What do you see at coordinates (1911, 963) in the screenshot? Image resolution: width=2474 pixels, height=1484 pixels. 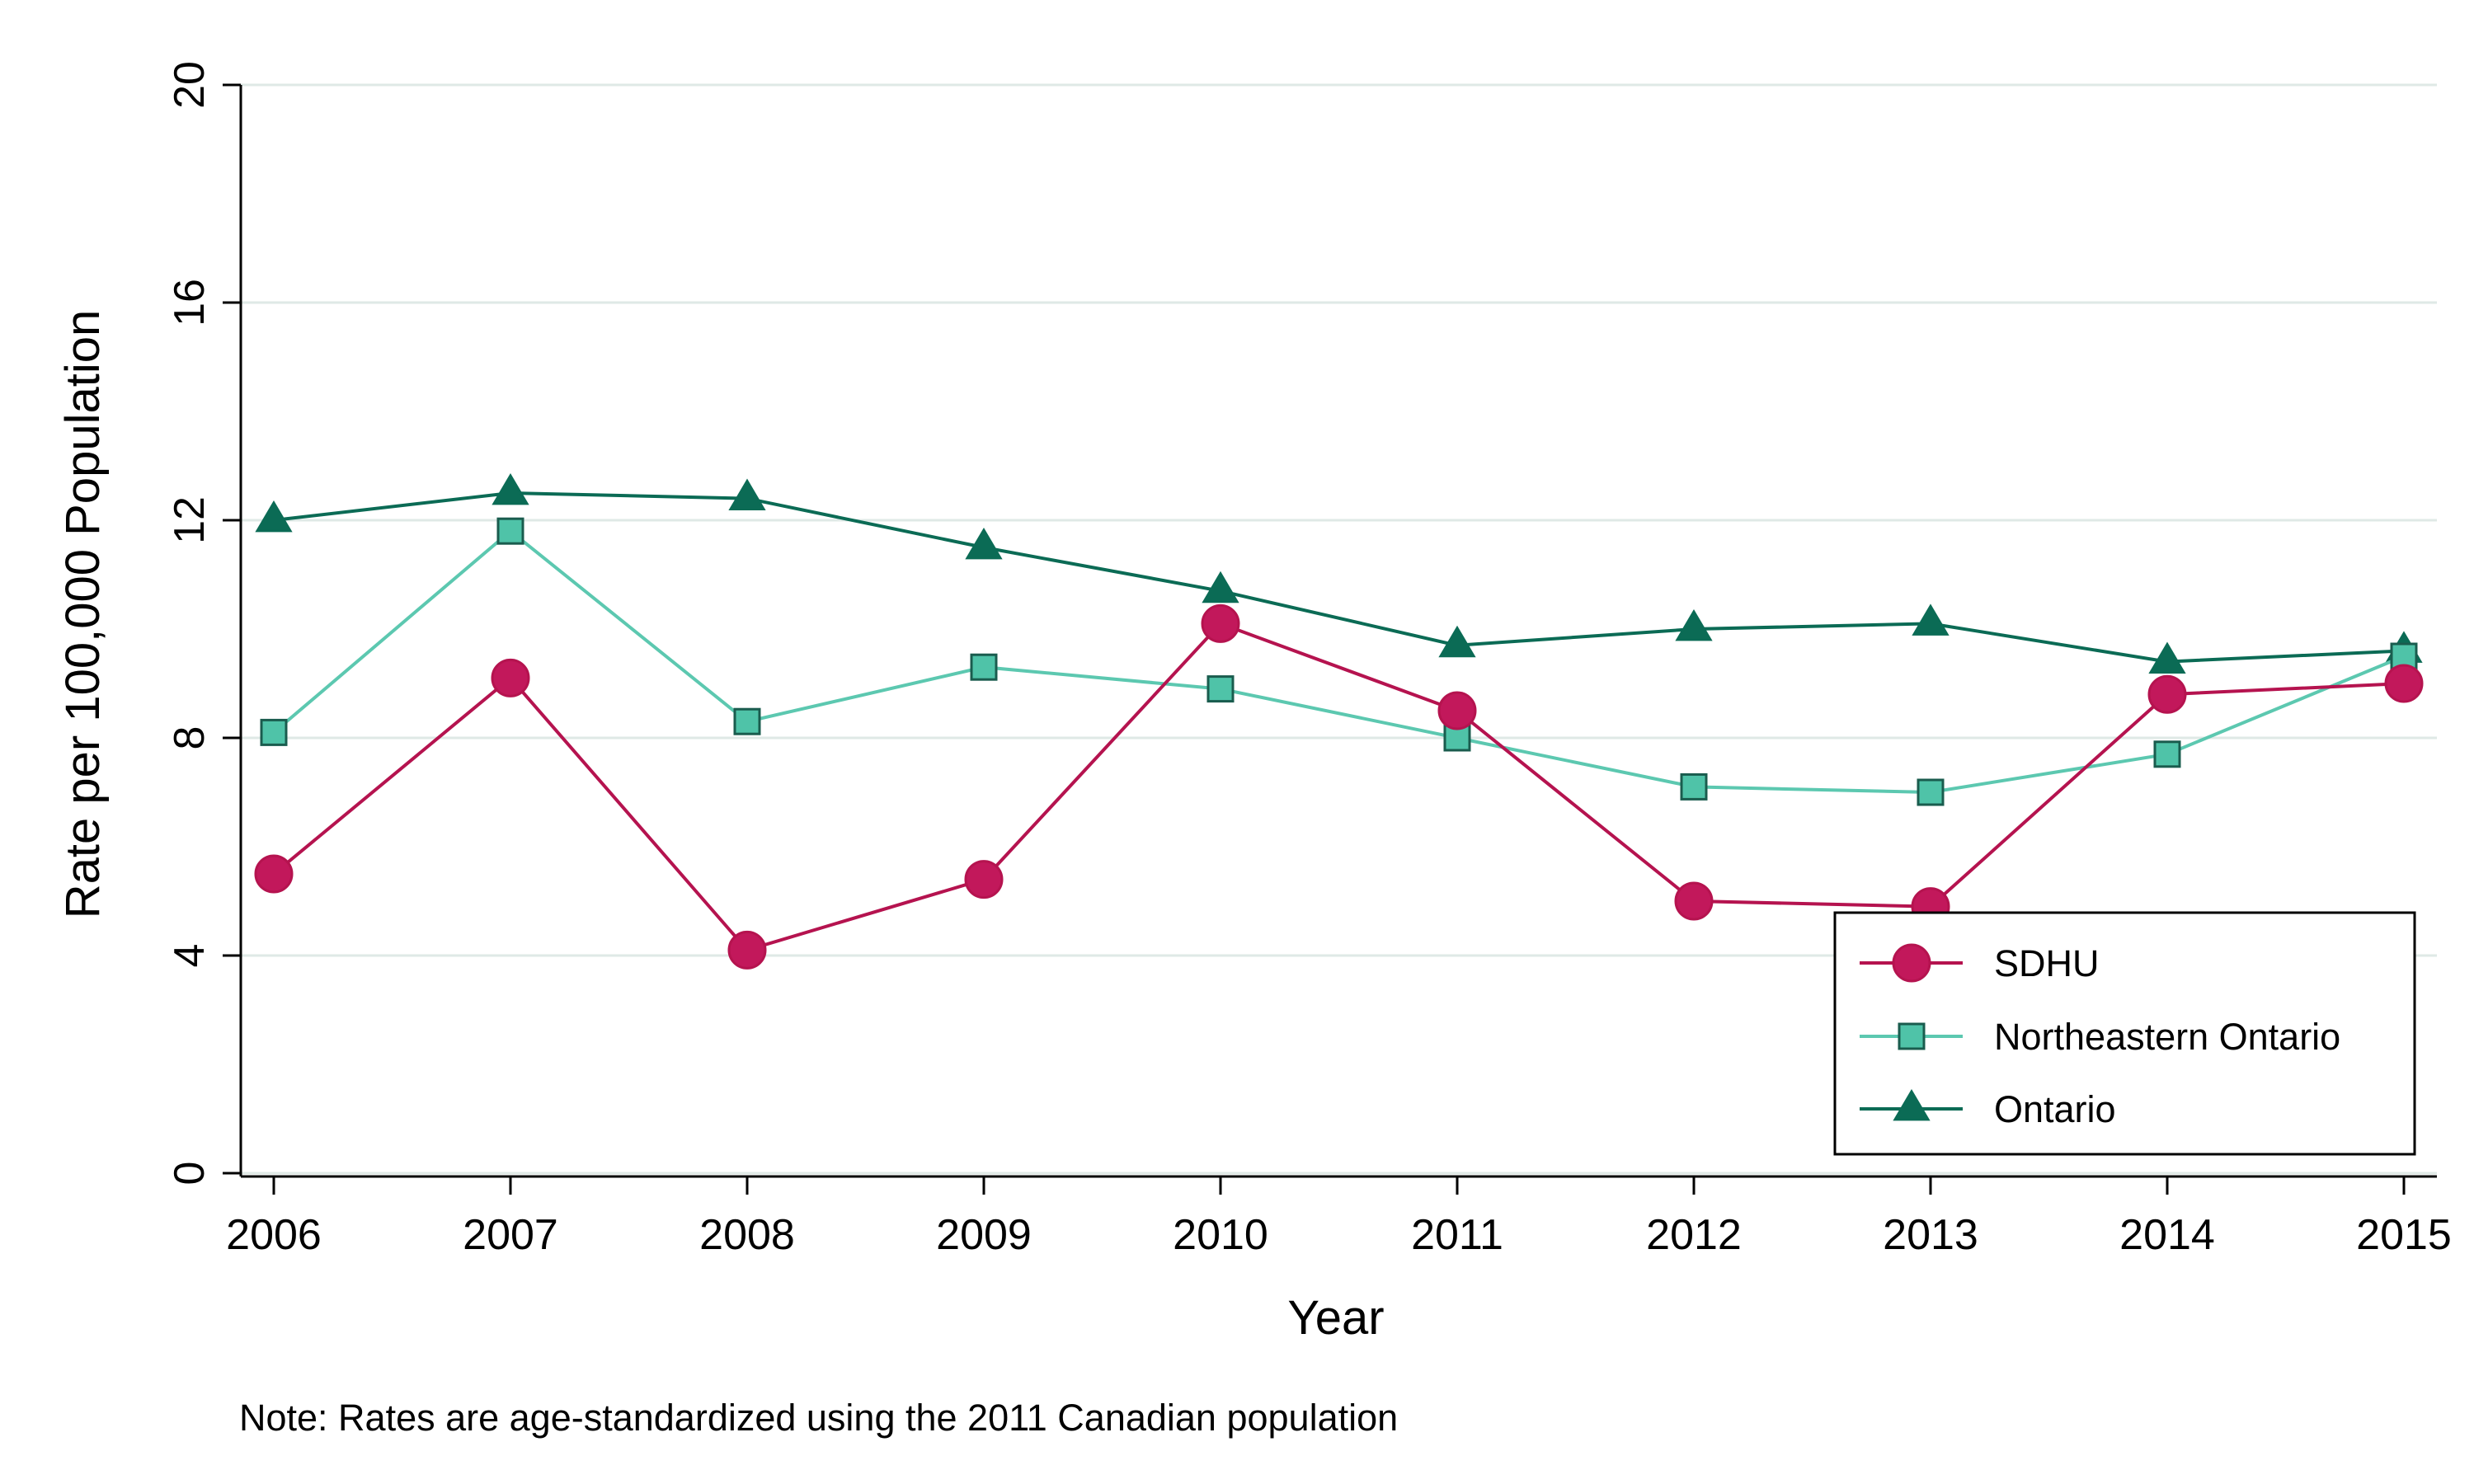 I see `legend-marker-circle` at bounding box center [1911, 963].